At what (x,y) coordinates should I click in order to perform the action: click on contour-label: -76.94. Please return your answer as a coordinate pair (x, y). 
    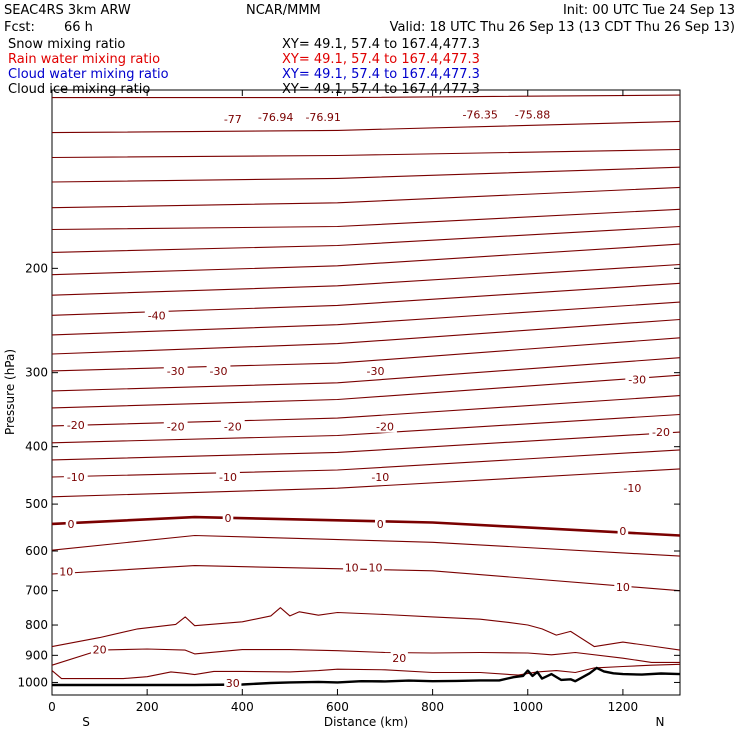
    Looking at the image, I should click on (275, 117).